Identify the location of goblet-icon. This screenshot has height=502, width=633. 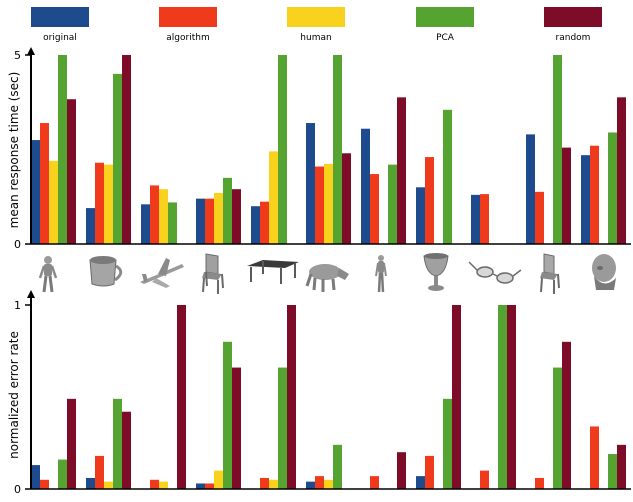
(436, 272).